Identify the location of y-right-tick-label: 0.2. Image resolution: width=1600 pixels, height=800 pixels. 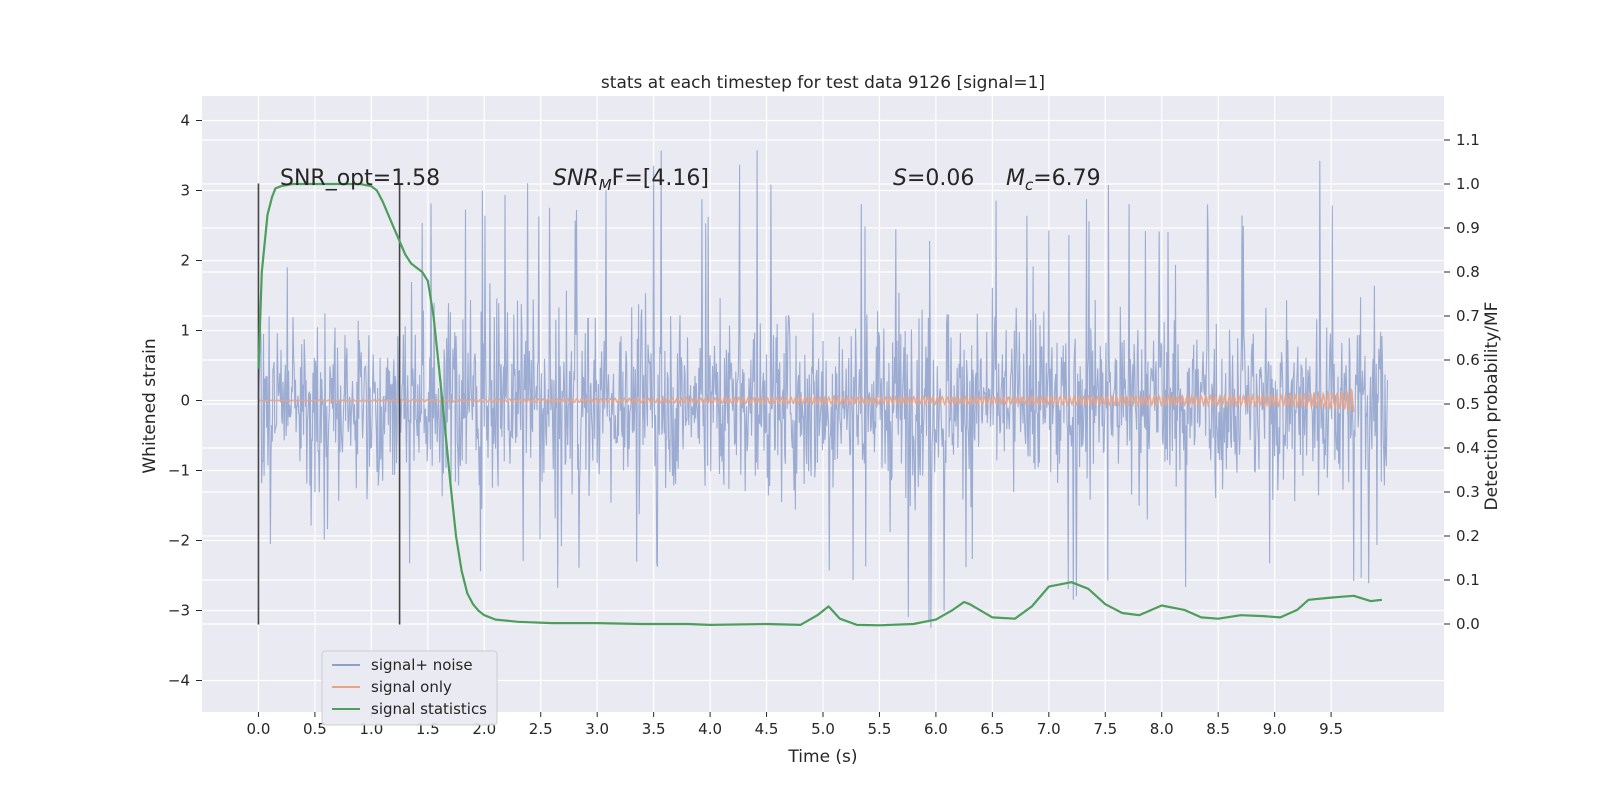
(1468, 536).